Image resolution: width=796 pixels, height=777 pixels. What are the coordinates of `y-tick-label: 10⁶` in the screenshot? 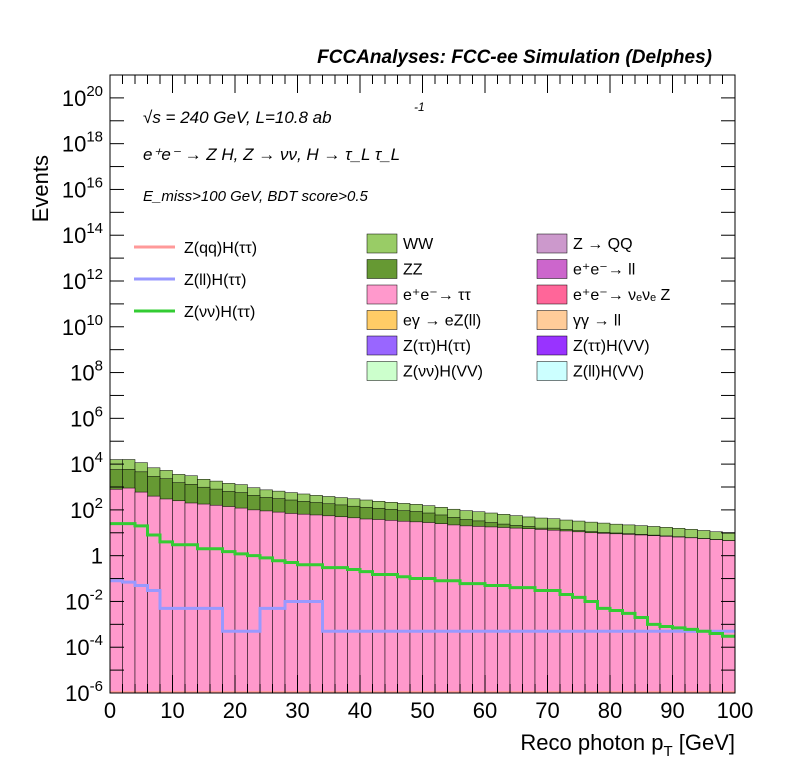 It's located at (86, 417).